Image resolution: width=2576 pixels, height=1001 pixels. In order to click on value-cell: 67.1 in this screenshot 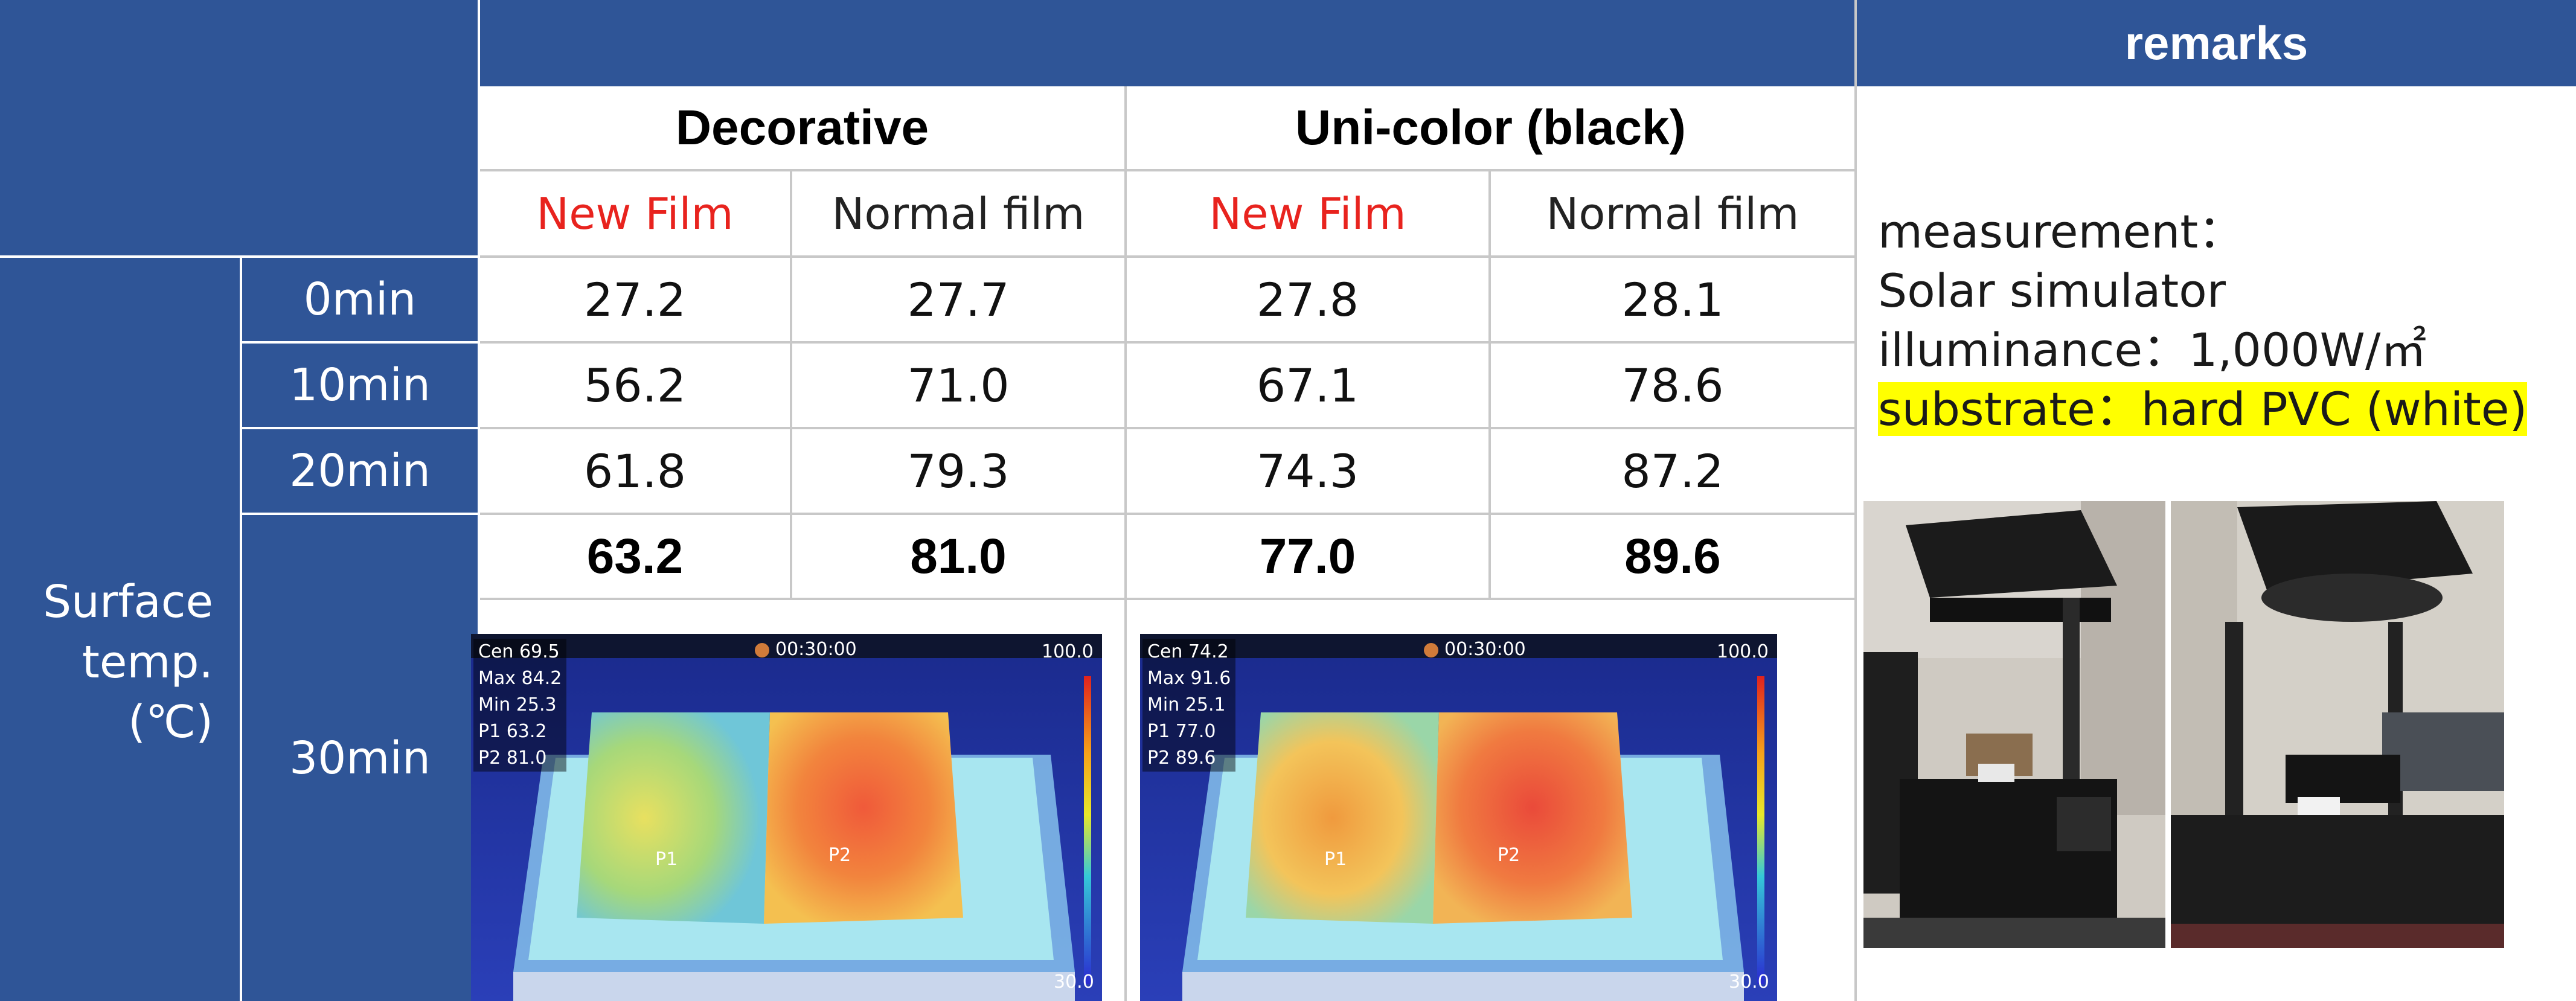, I will do `click(1307, 385)`.